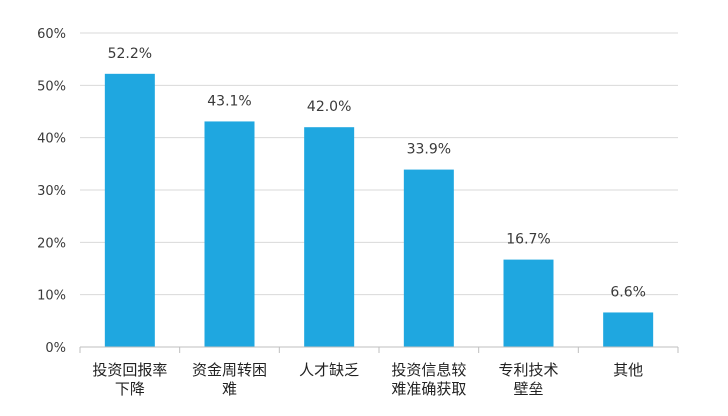 This screenshot has width=728, height=416. Describe the element at coordinates (130, 54) in the screenshot. I see `data-label: 52.2%` at that location.